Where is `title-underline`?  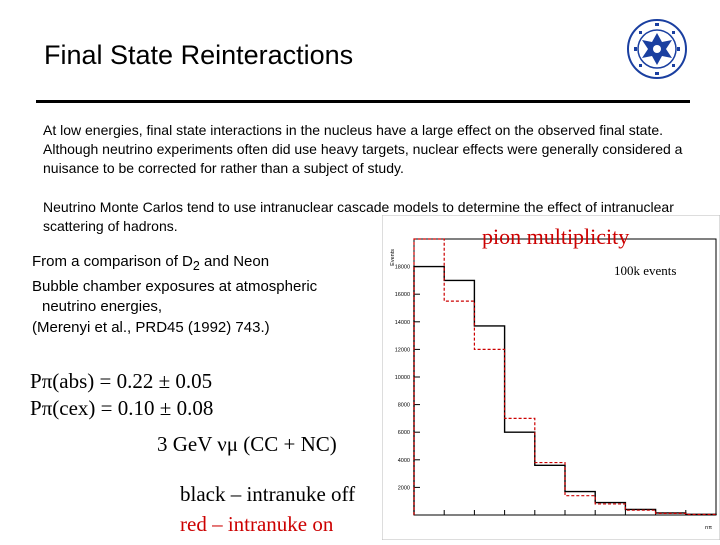 title-underline is located at coordinates (363, 101).